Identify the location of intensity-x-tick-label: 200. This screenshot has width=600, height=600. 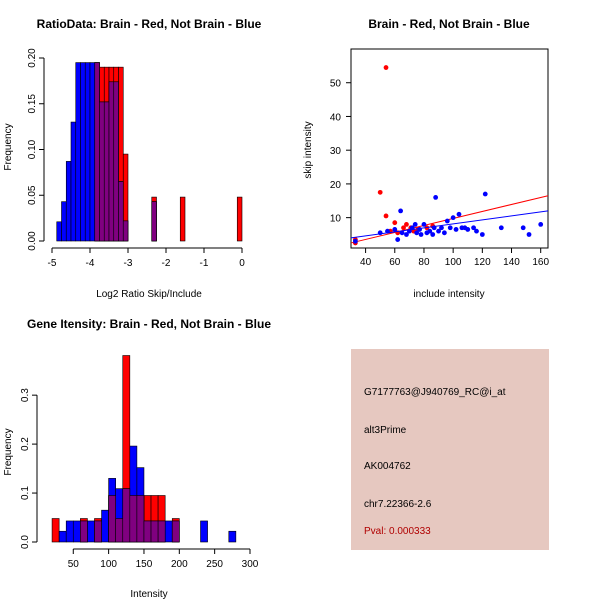
(179, 564).